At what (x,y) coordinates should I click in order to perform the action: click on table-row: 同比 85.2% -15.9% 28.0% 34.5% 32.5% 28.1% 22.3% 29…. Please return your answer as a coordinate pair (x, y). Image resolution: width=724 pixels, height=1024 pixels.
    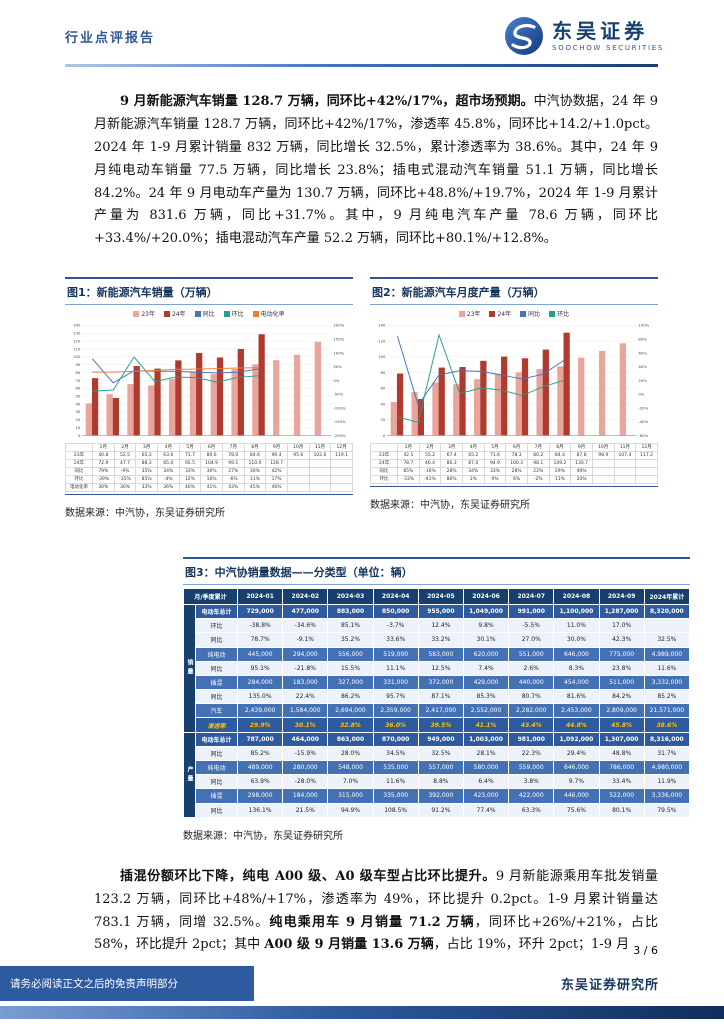
    Looking at the image, I should click on (437, 753).